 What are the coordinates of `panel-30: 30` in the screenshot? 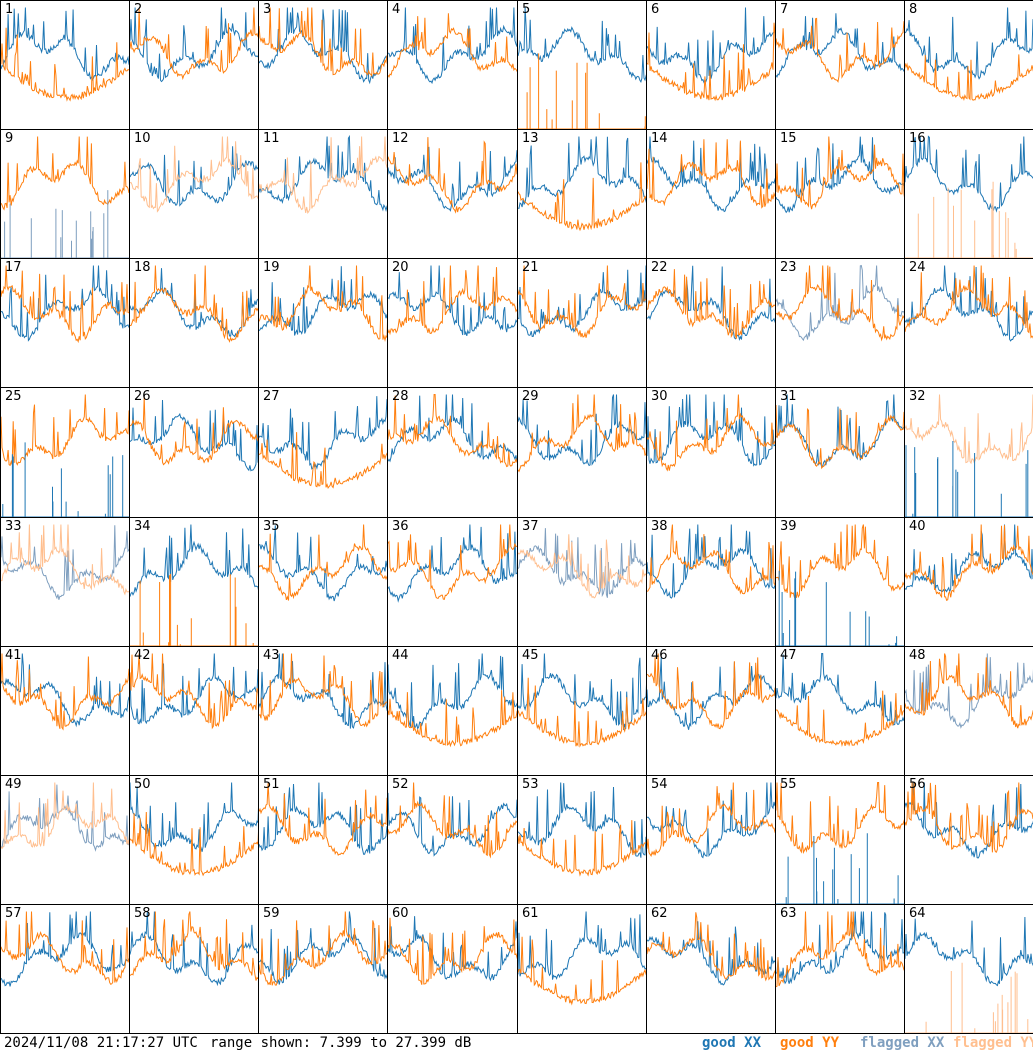 It's located at (711, 452).